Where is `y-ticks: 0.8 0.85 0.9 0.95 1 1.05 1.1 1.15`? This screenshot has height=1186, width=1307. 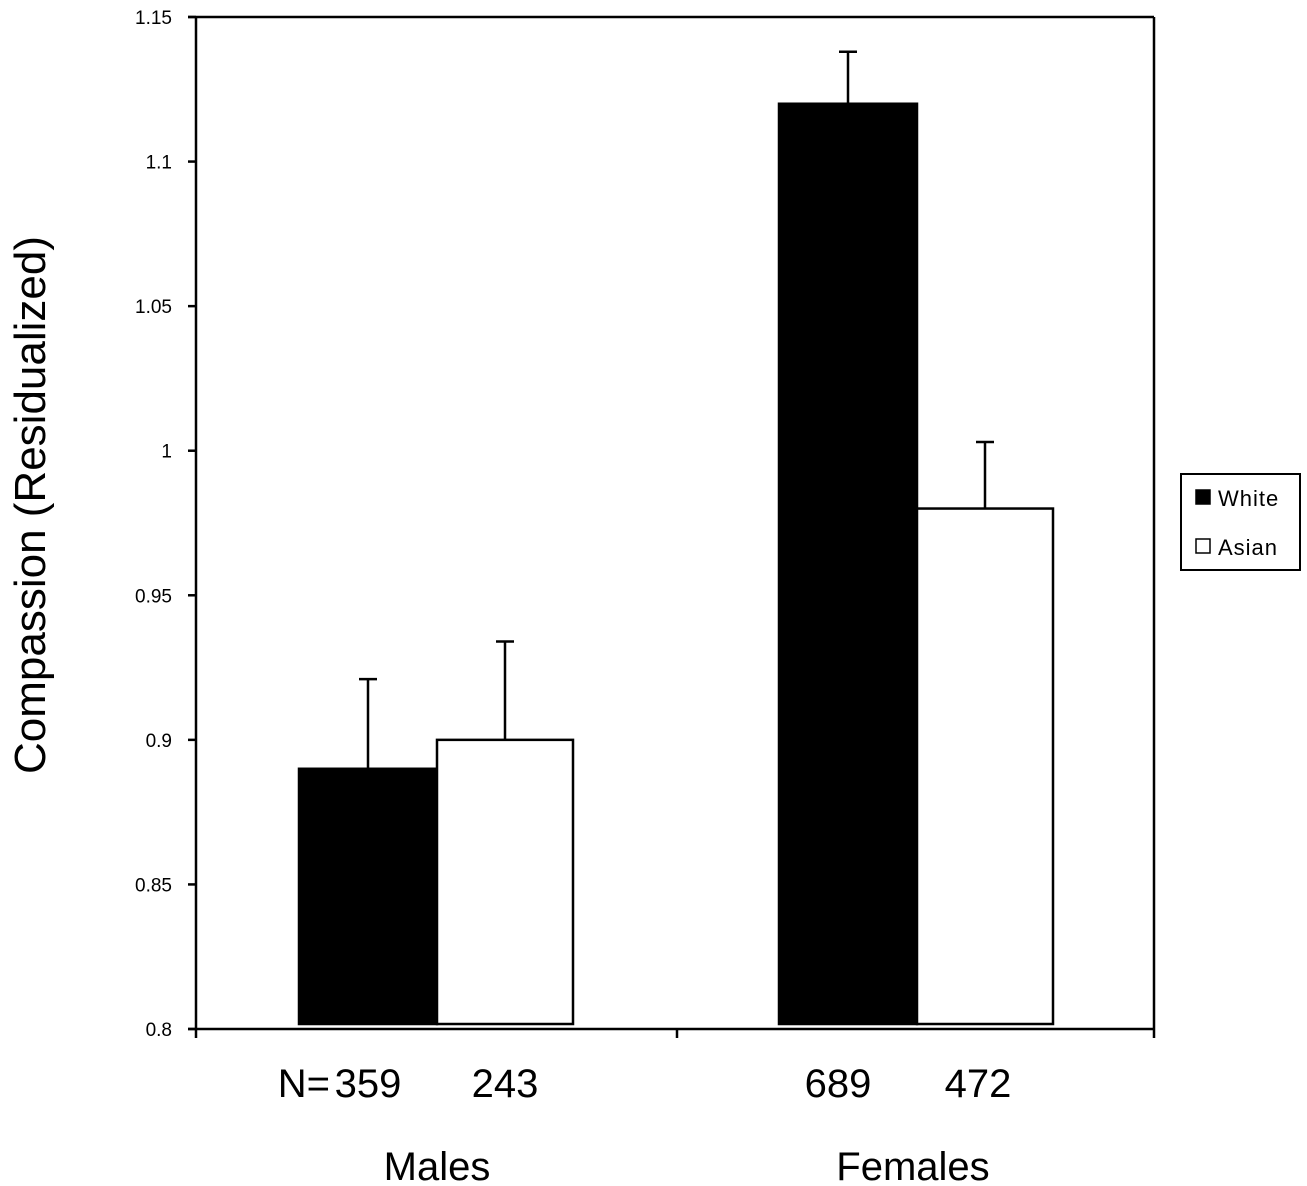 y-ticks: 0.8 0.85 0.9 0.95 1 1.05 1.1 1.15 is located at coordinates (165, 524).